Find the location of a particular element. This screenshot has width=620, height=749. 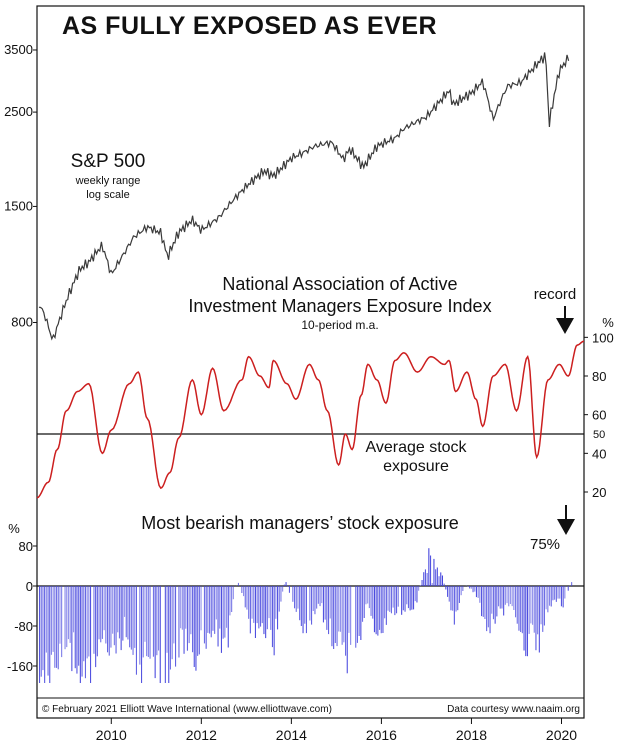

x-tick-label: 2020 is located at coordinates (561, 735).